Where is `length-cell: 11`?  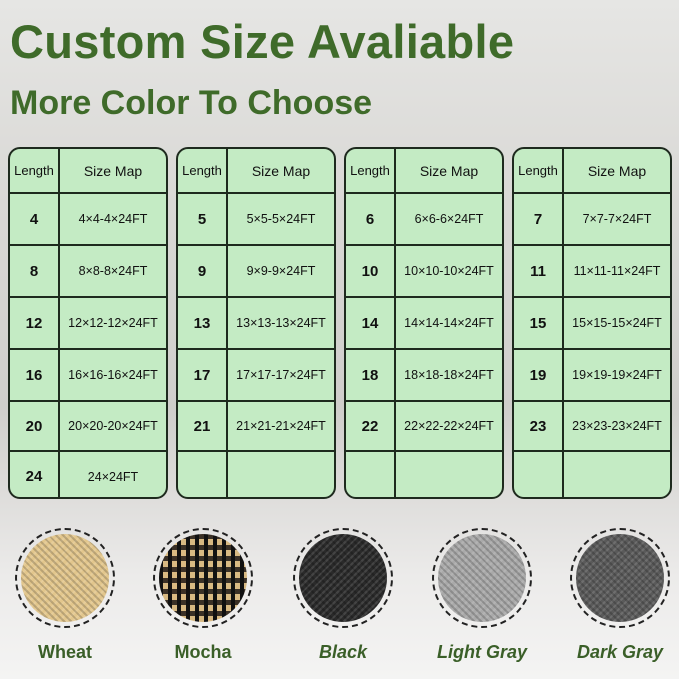
length-cell: 11 is located at coordinates (539, 271).